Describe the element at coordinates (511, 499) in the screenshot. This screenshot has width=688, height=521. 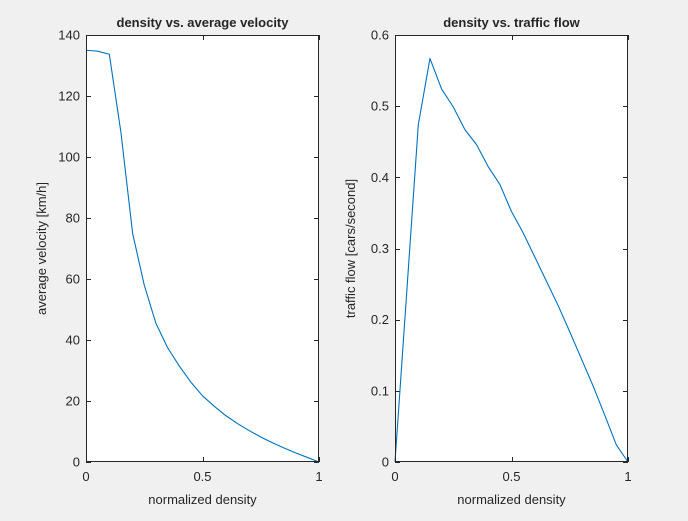
I see `axes-right-xlabel: normalized density` at that location.